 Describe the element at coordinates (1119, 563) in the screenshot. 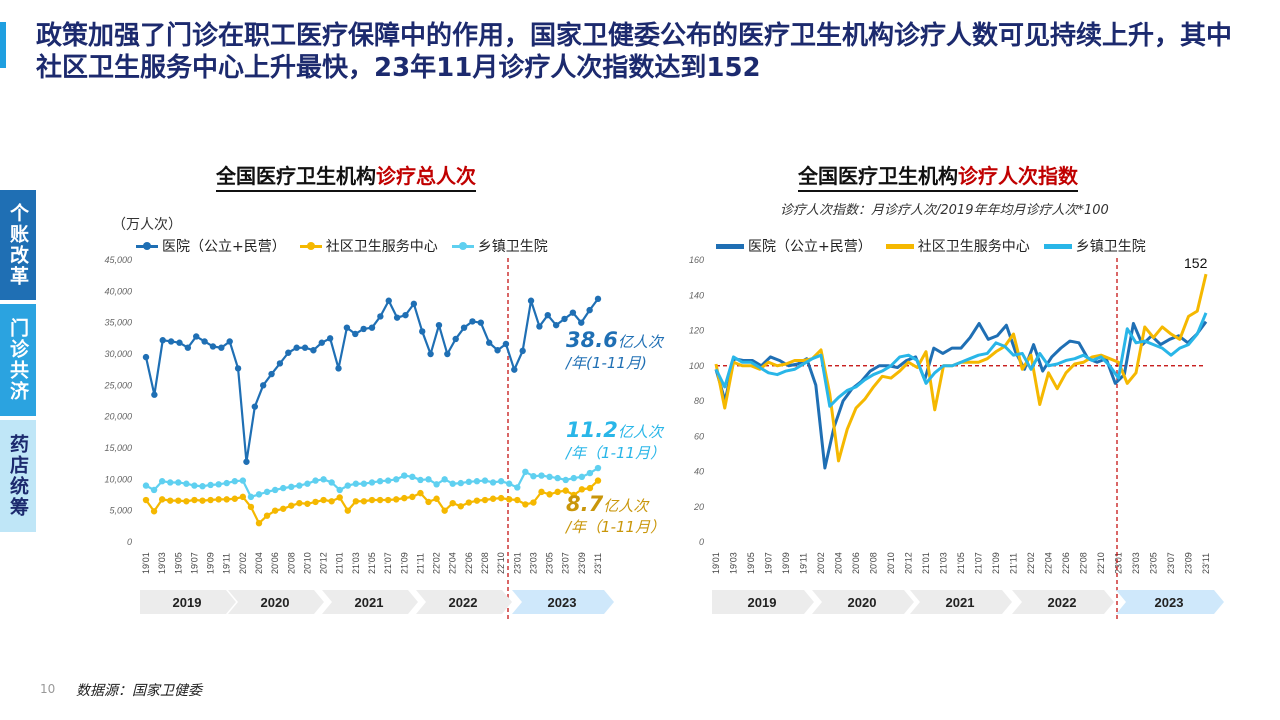

I see `right-x-tick: 23'01` at that location.